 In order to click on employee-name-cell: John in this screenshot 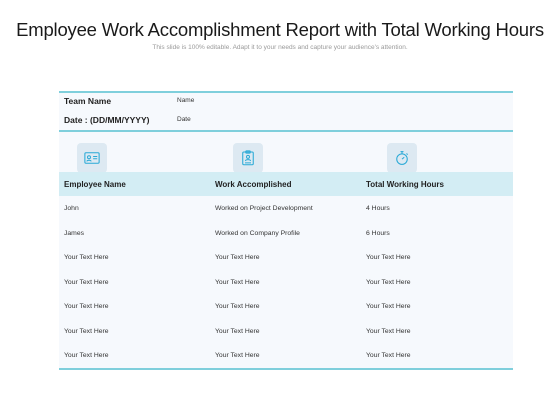, I will do `click(71, 208)`.